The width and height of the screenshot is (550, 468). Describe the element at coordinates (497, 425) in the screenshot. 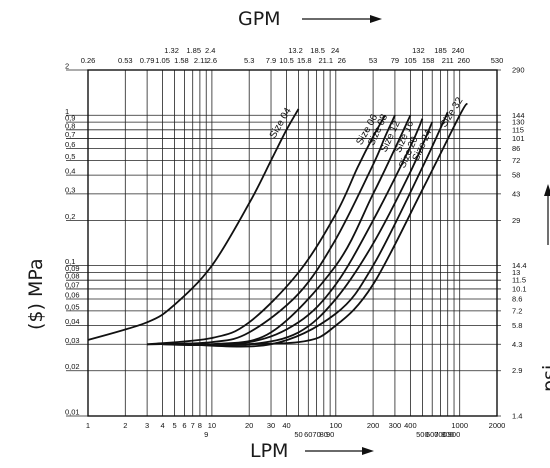

I see `bottom-tick-label: 2000` at that location.